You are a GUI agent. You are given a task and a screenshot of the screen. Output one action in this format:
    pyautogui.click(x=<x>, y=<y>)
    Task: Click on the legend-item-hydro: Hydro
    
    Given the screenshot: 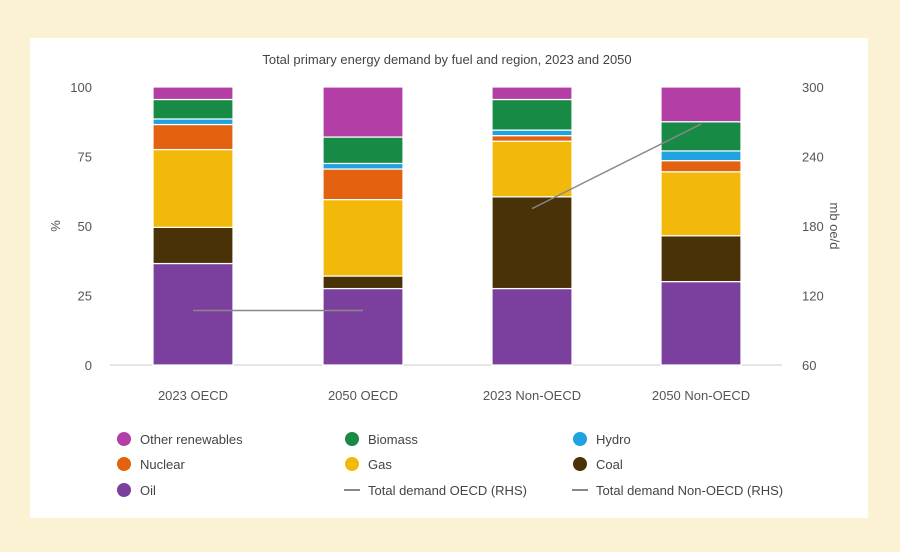 What is the action you would take?
    pyautogui.click(x=602, y=439)
    